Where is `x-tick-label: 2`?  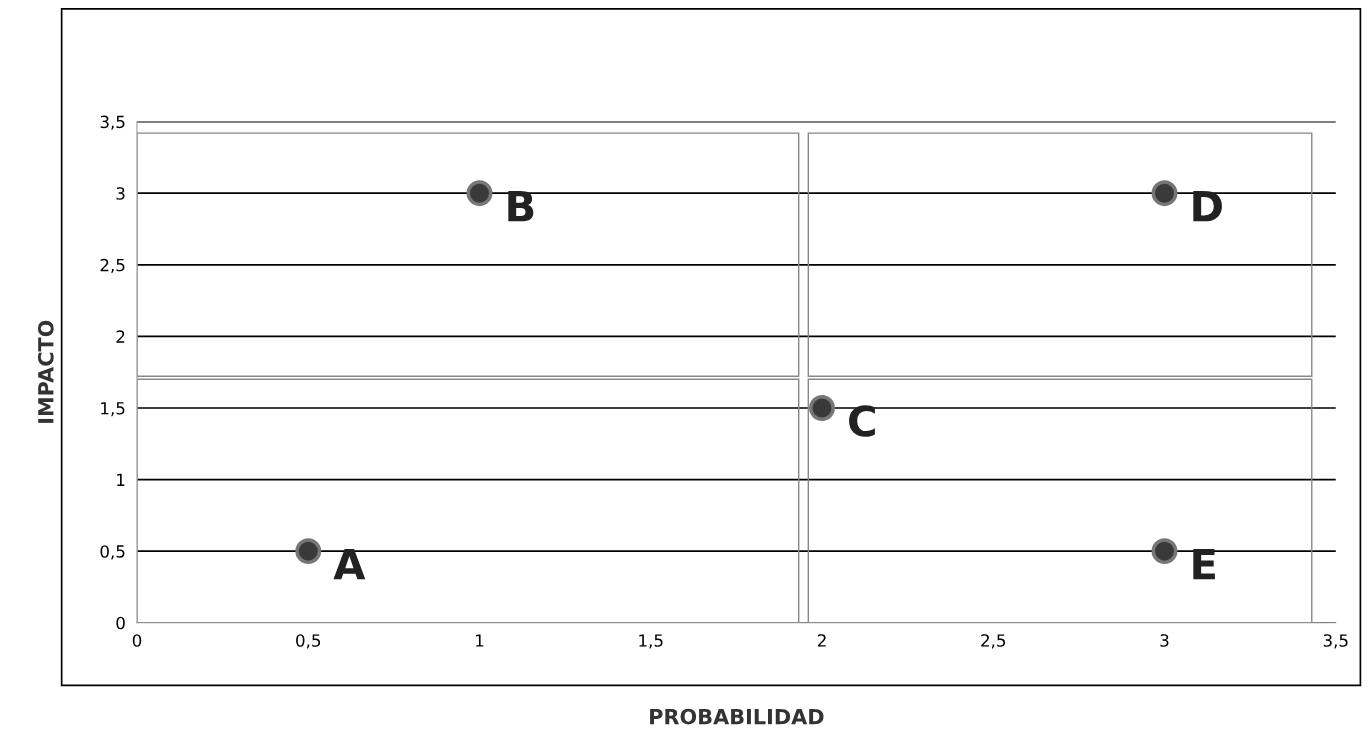
x-tick-label: 2 is located at coordinates (821, 640).